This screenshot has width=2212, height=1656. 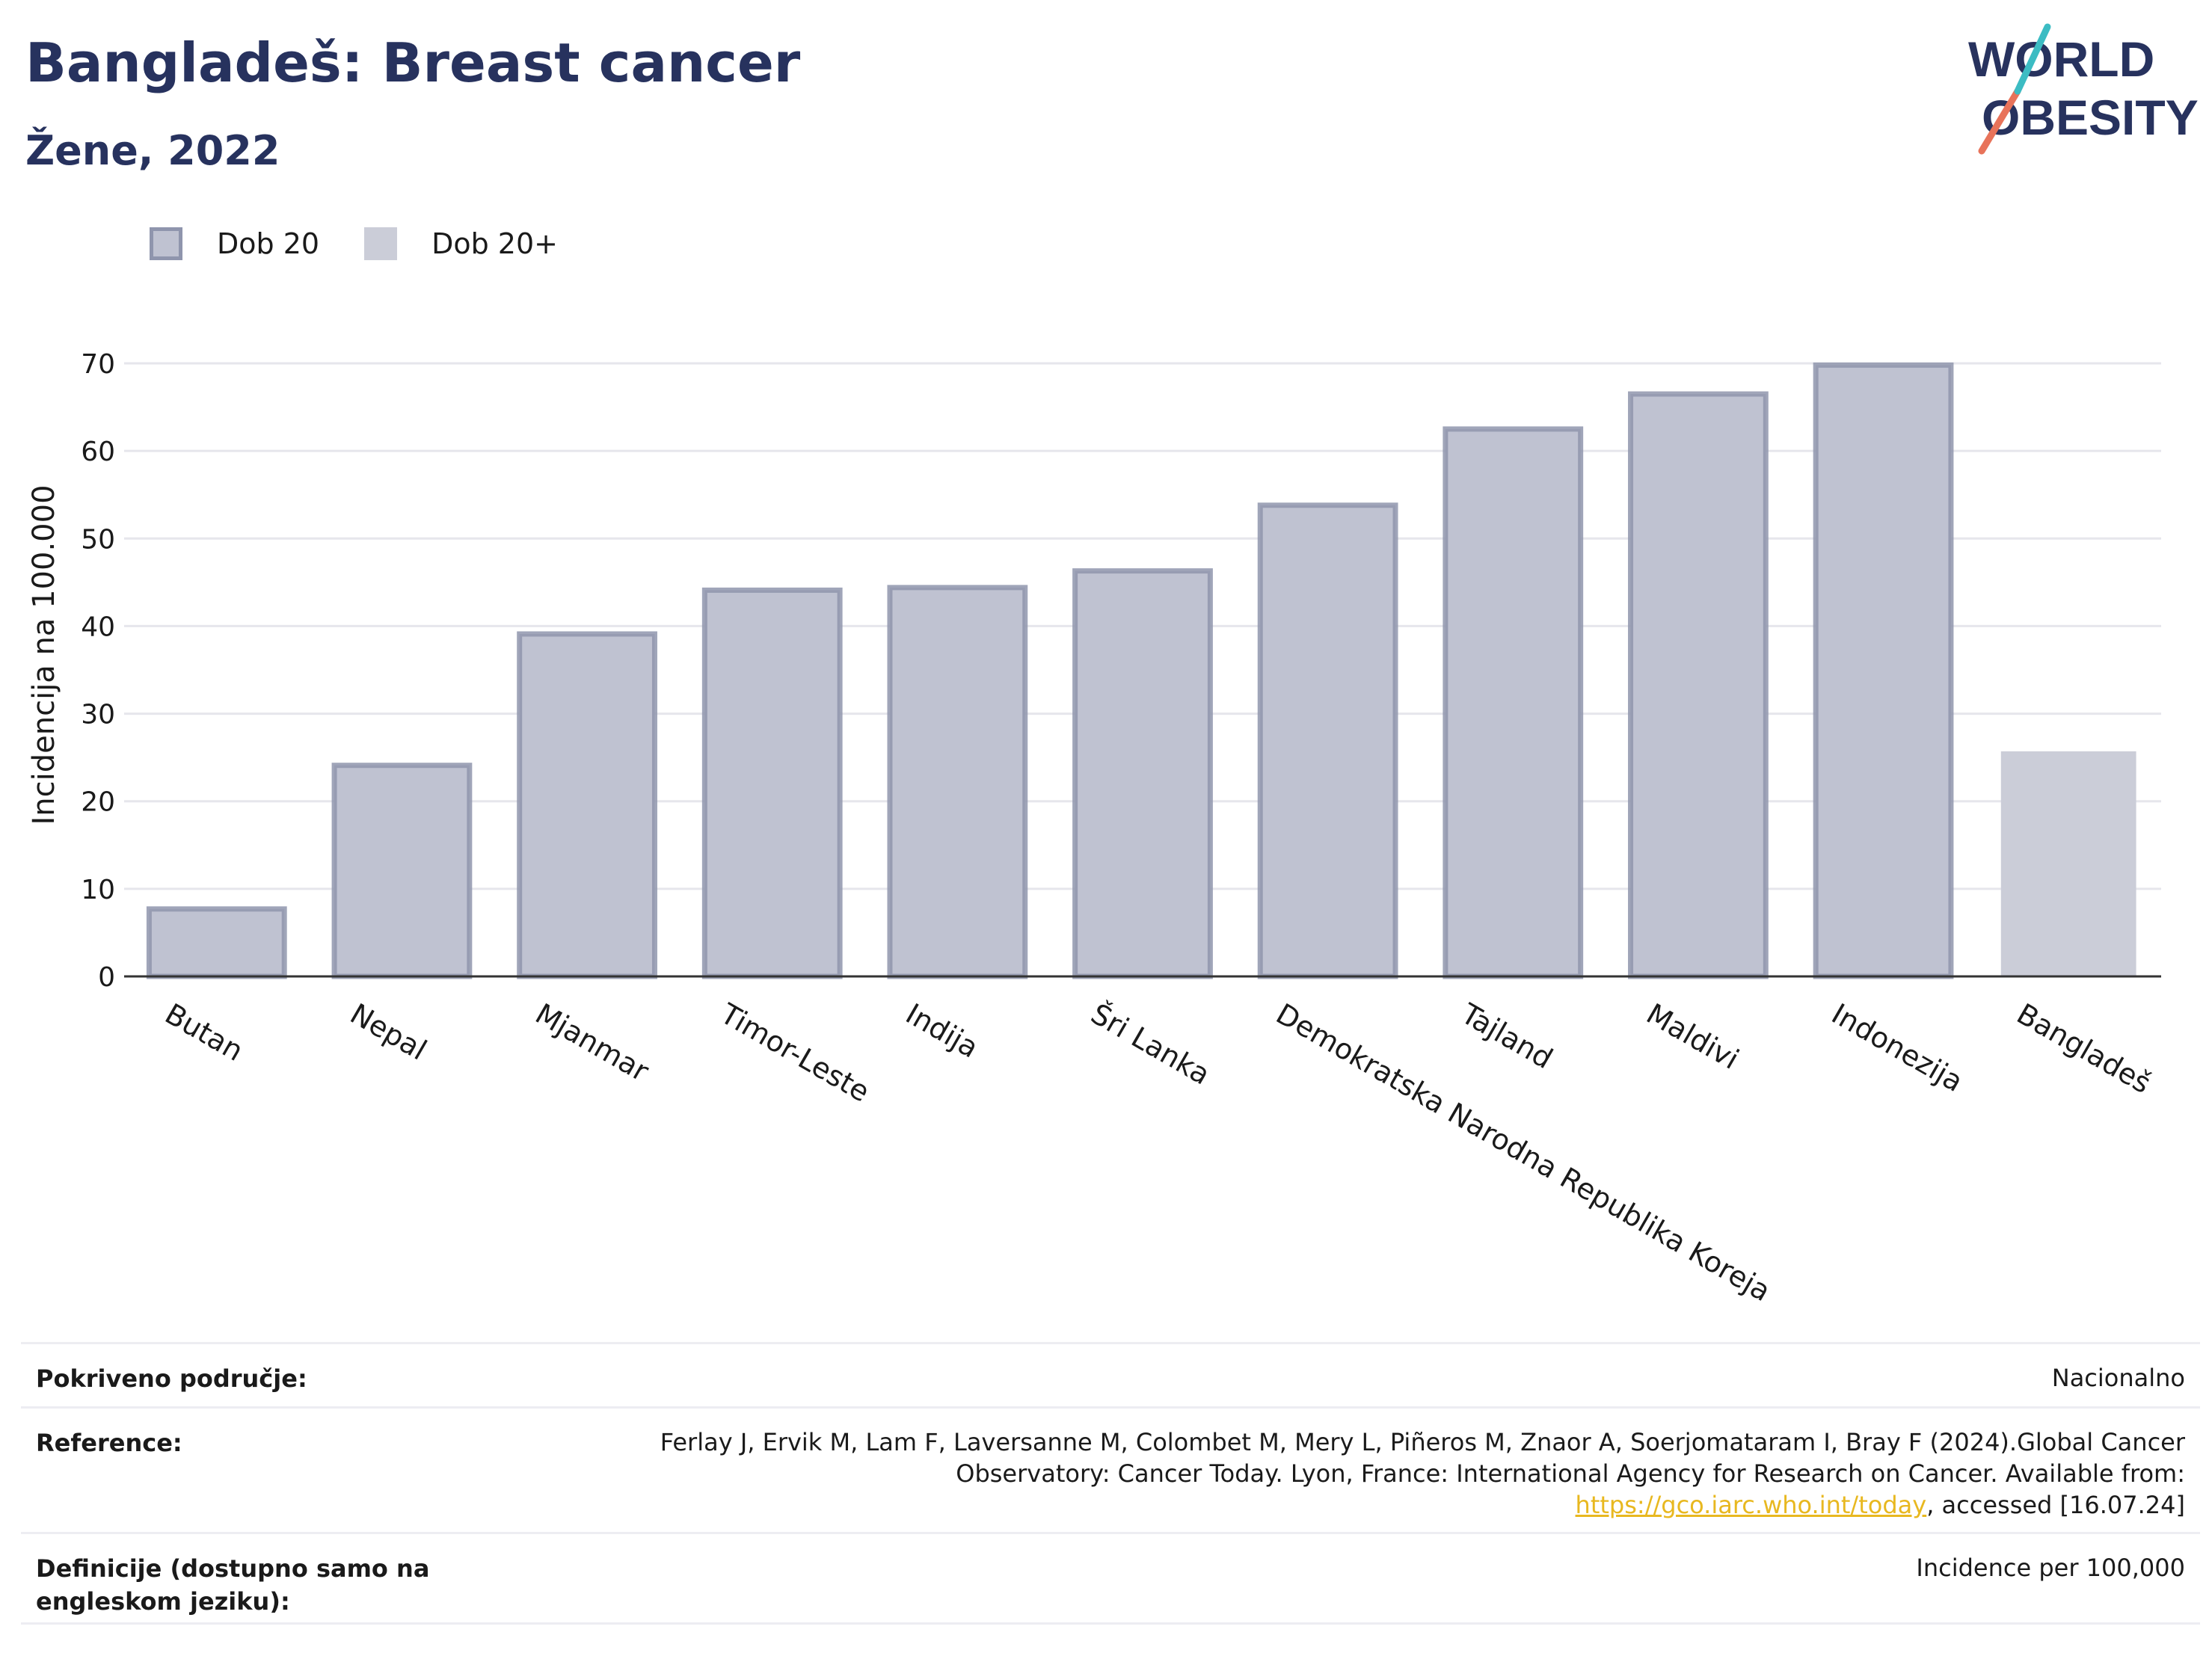 I want to click on reference-link: https://gco.iarc.who.int/today, so click(x=1751, y=1505).